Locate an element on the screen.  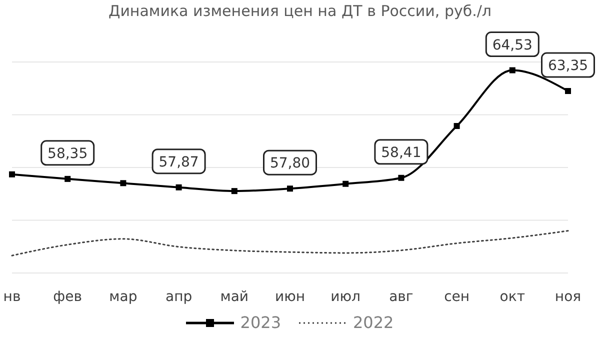
x-tick-label: май is located at coordinates (234, 296).